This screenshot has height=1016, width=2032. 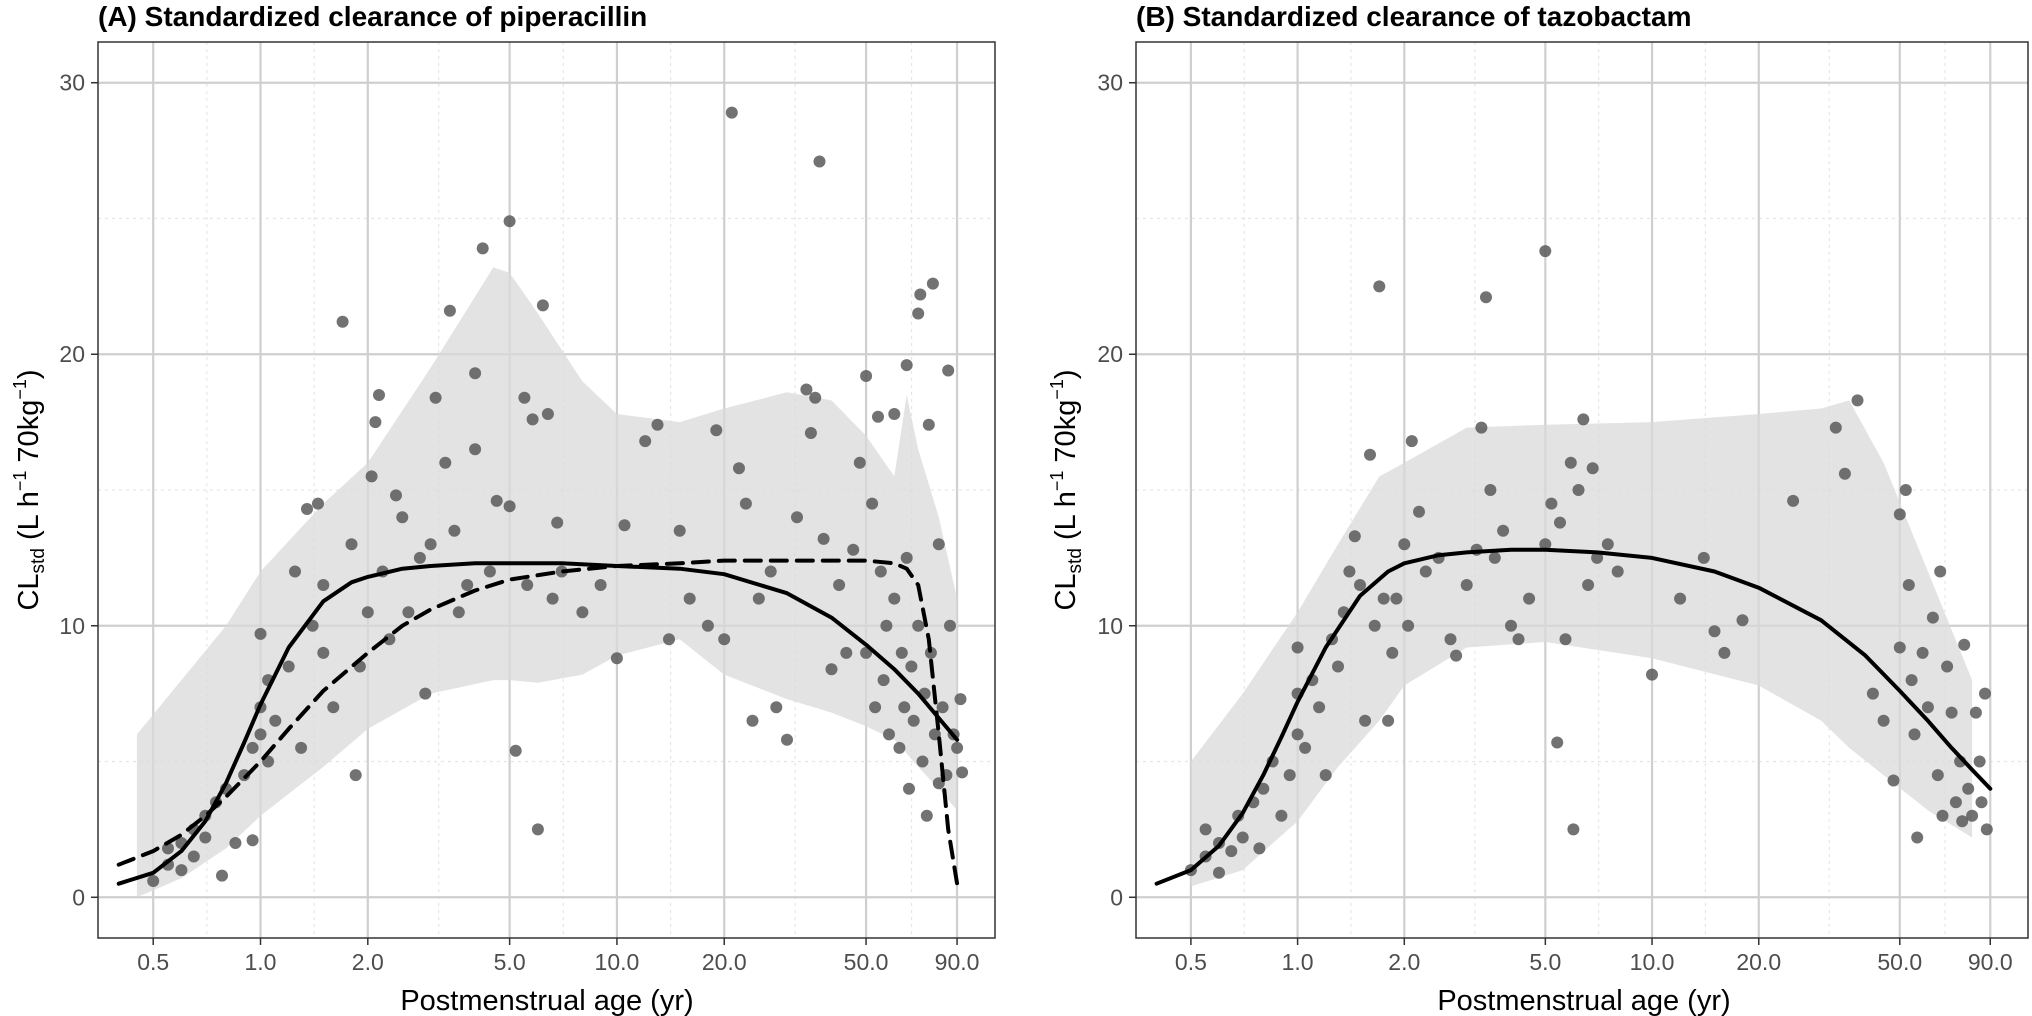 I want to click on panel-b-solid-curve, so click(x=1573, y=716).